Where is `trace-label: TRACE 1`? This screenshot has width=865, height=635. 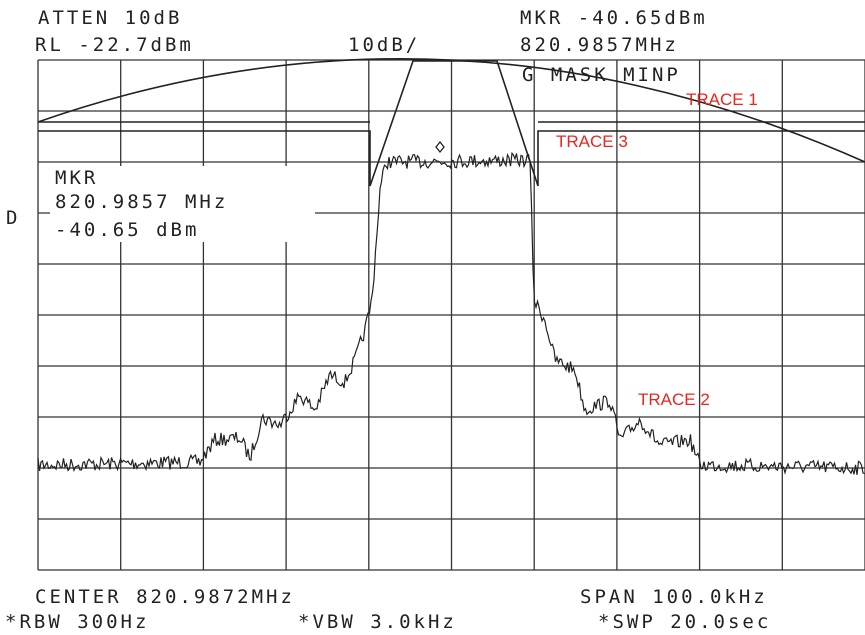 trace-label: TRACE 1 is located at coordinates (722, 99).